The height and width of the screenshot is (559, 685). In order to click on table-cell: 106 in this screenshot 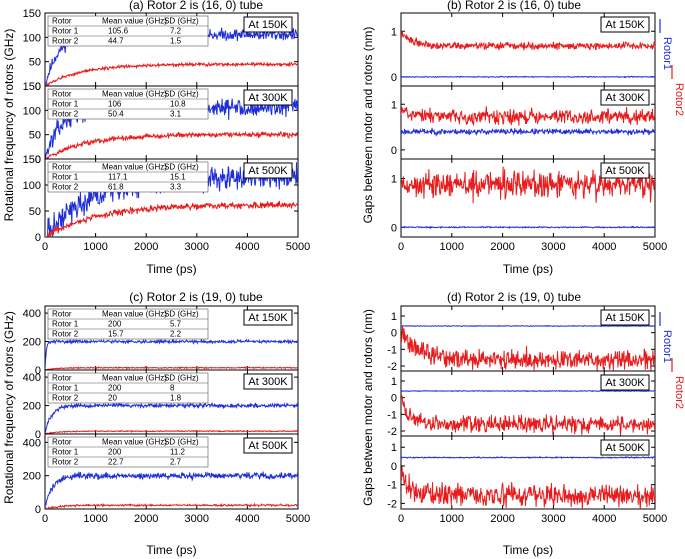, I will do `click(115, 104)`.